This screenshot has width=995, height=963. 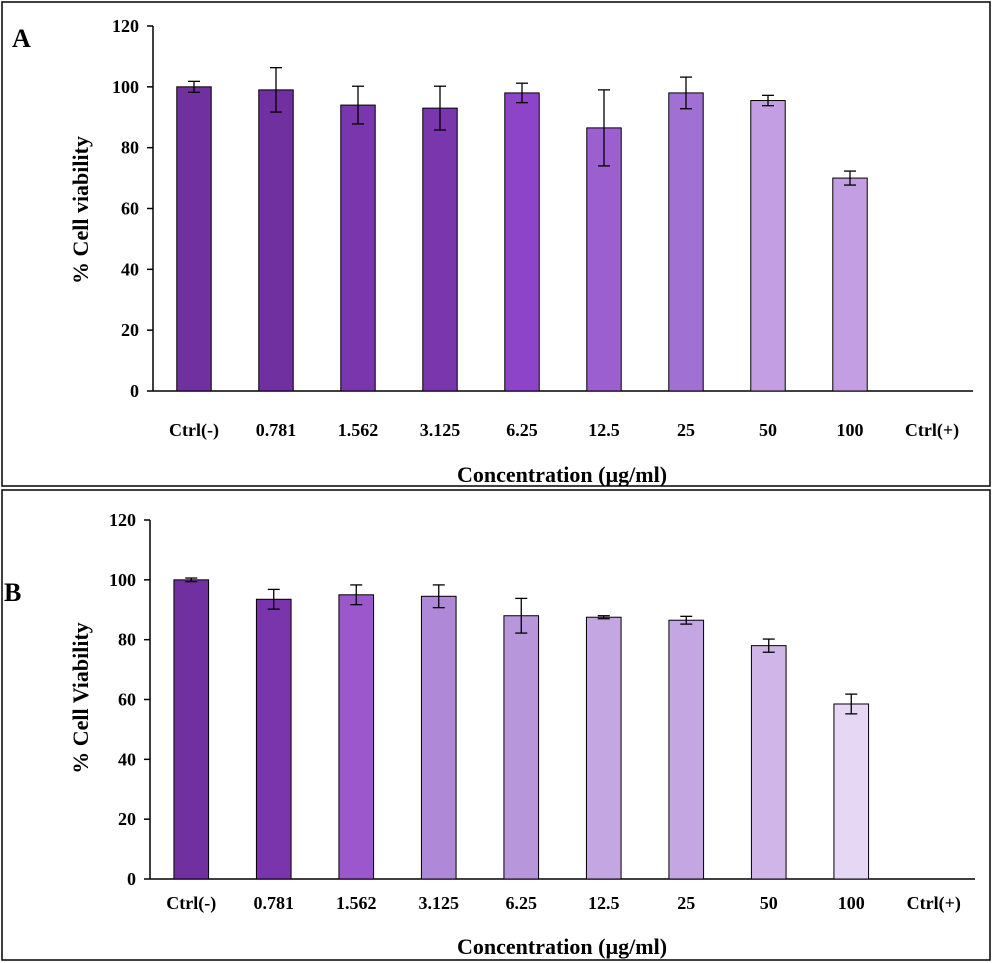 What do you see at coordinates (21, 38) in the screenshot?
I see `panel-a-letter: A` at bounding box center [21, 38].